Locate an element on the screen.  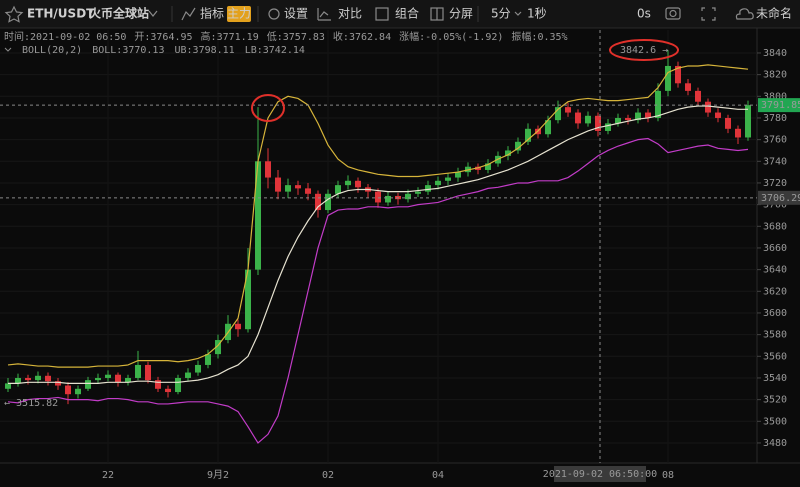
indicator-name: BOLL(20,2) is located at coordinates (52, 50).